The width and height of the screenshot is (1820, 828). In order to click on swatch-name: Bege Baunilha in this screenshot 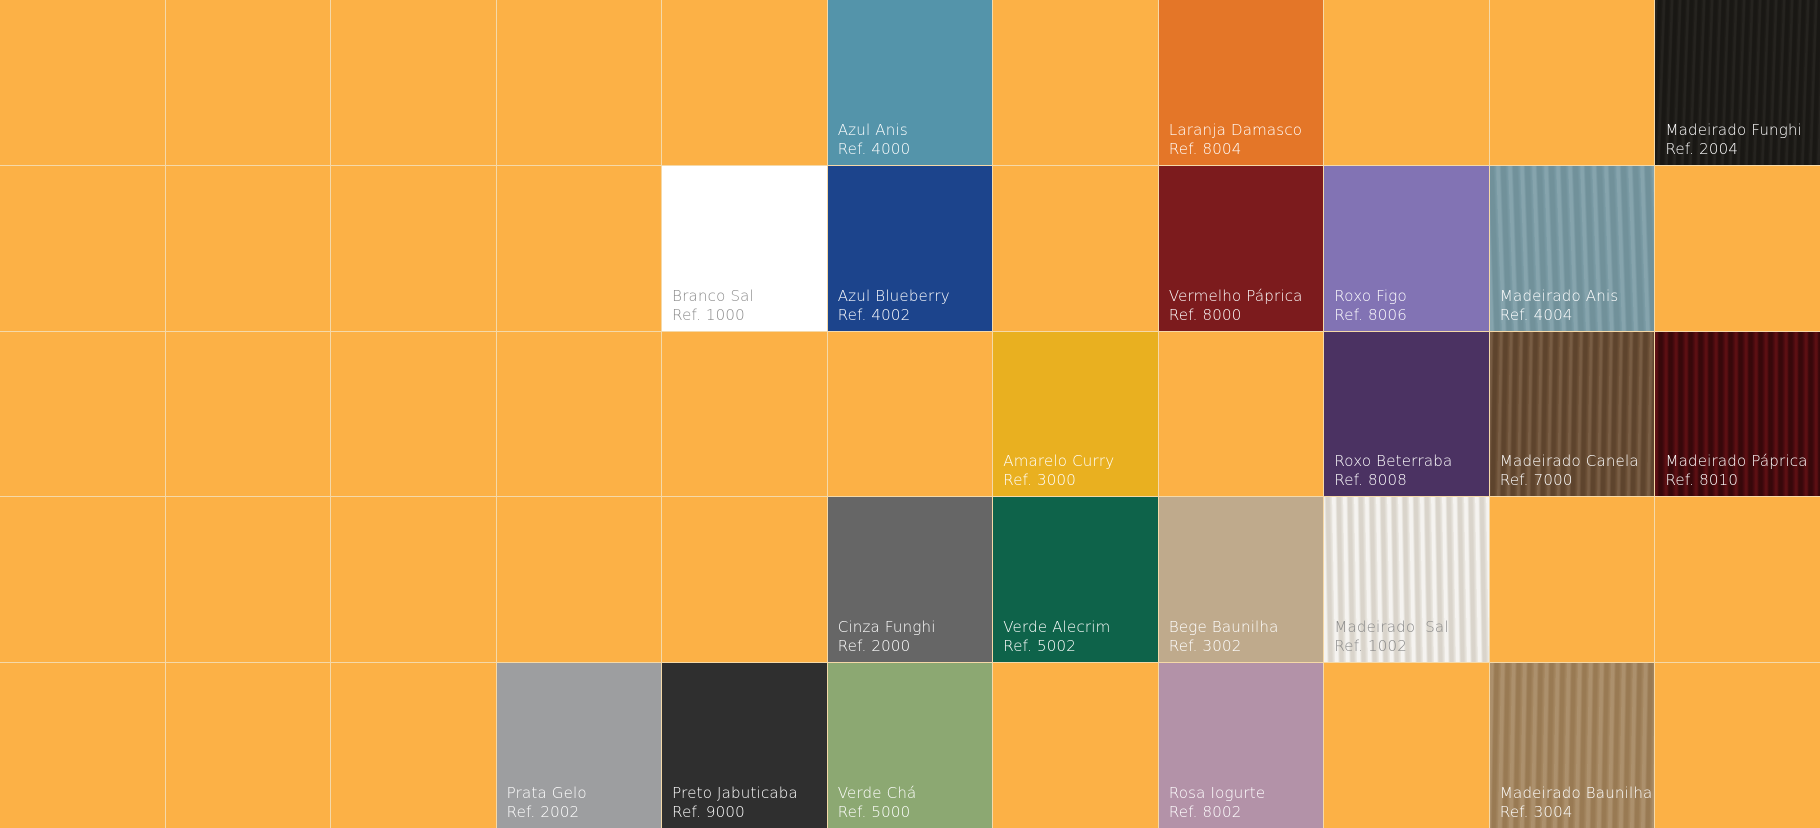, I will do `click(1223, 627)`.